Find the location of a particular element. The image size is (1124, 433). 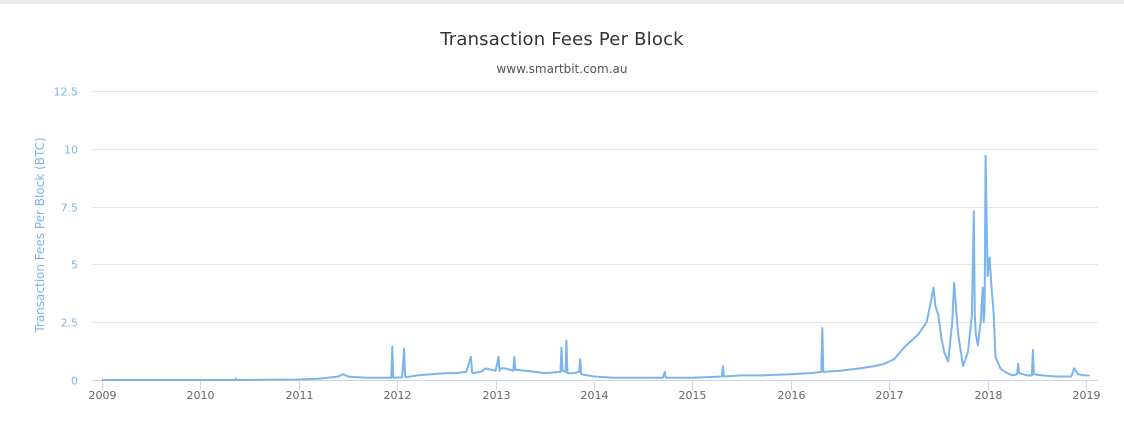

x-tick-label: 2013 is located at coordinates (497, 395).